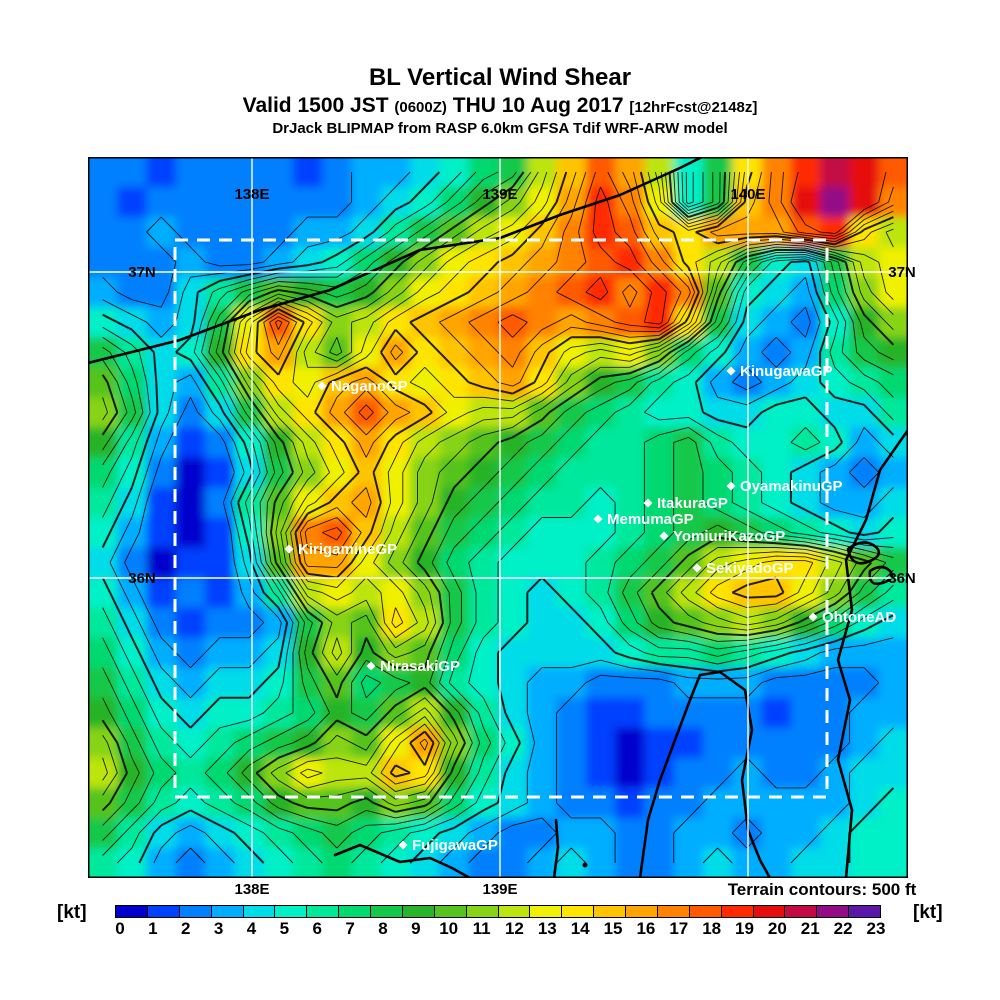  Describe the element at coordinates (650, 519) in the screenshot. I see `station-label: MemumaGP` at that location.